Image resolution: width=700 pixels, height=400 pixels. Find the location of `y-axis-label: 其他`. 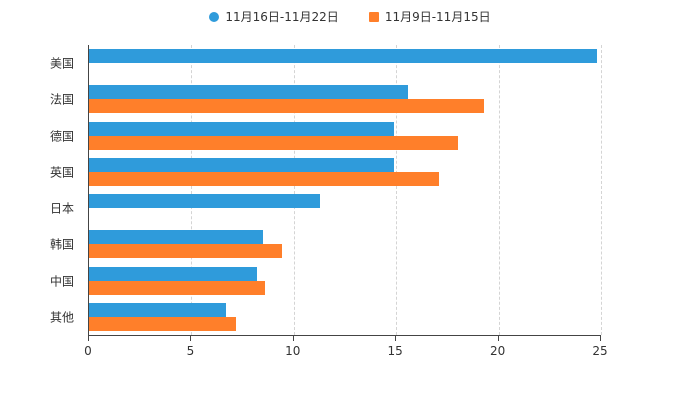

y-axis-label: 其他 is located at coordinates (61, 317).